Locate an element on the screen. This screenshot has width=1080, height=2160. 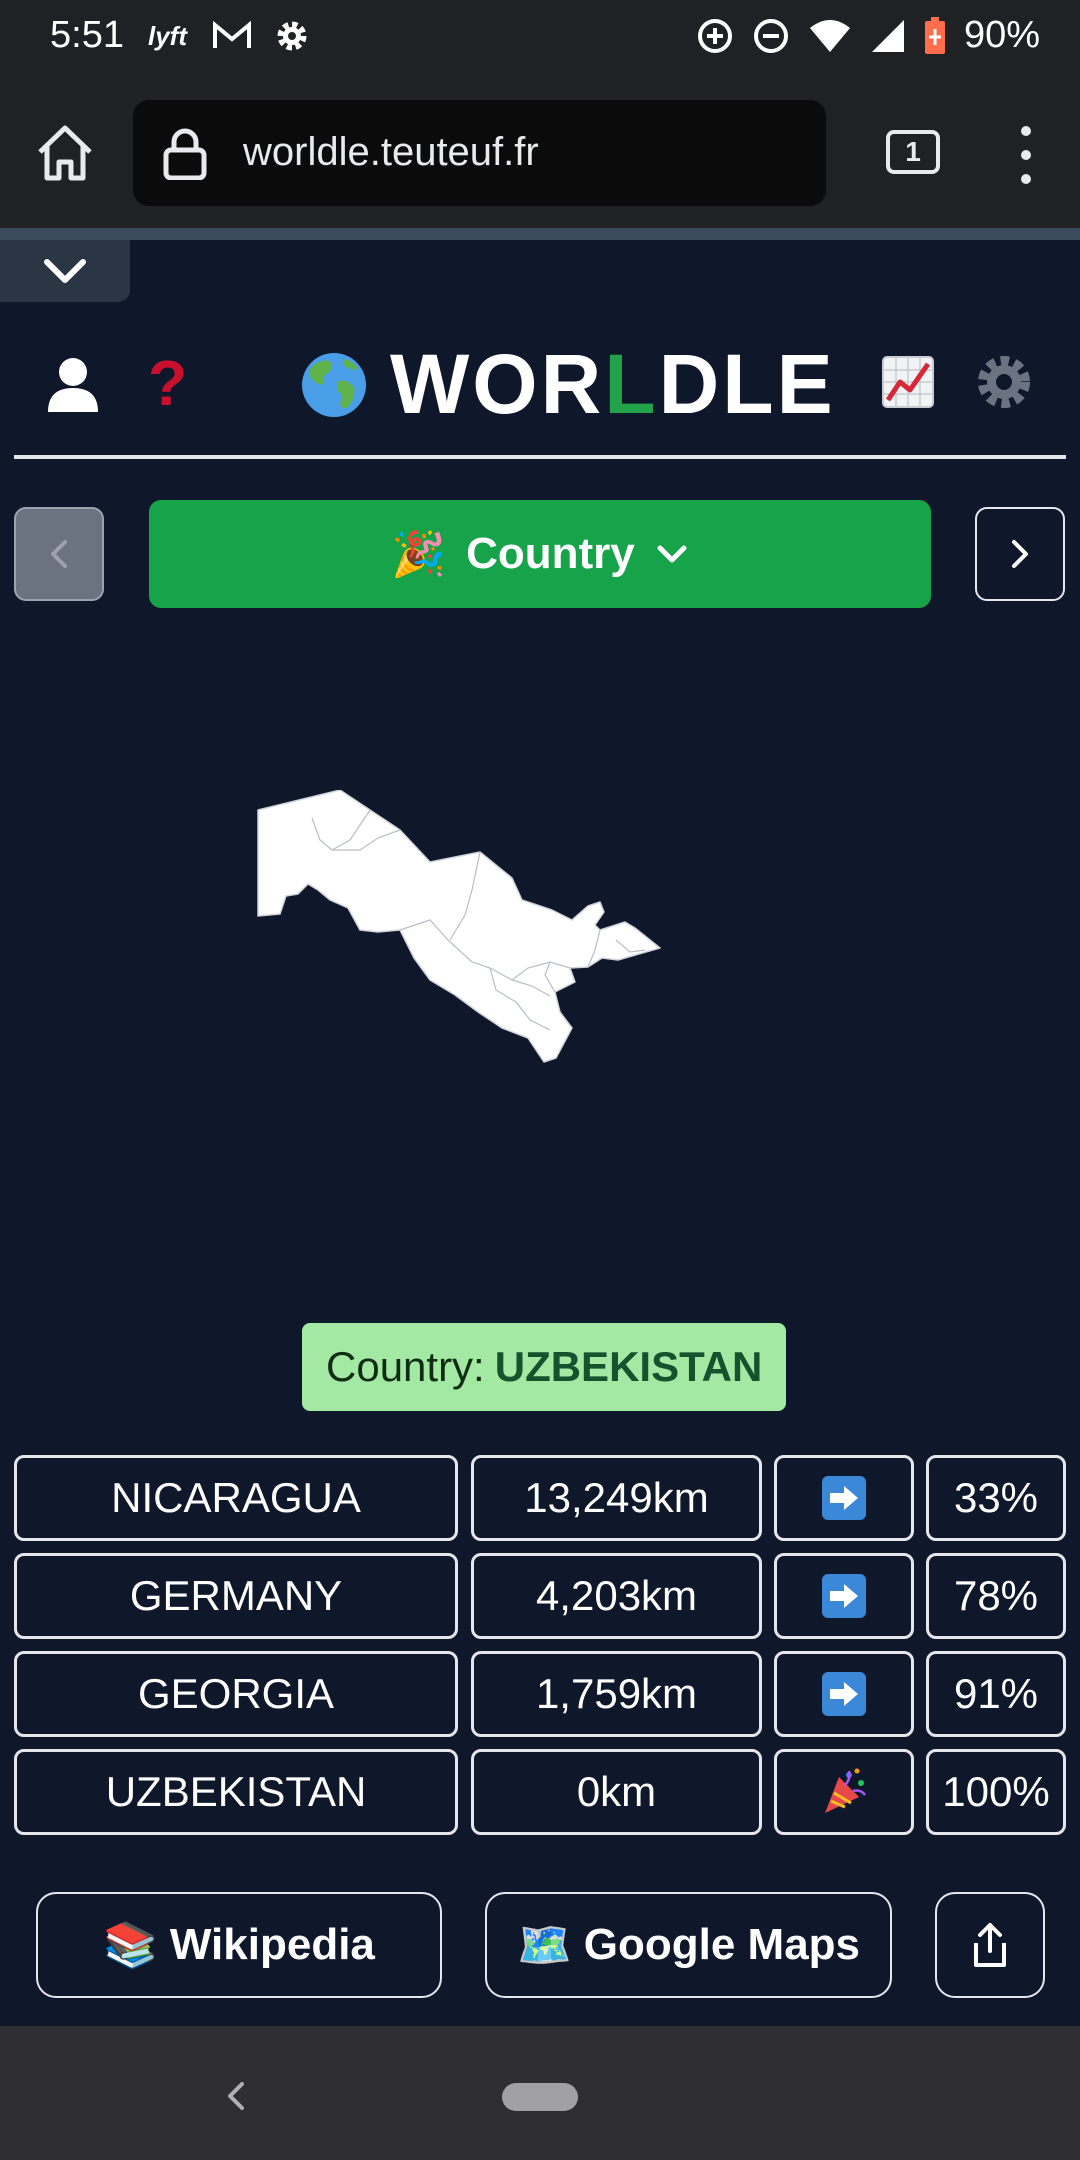
home-icon is located at coordinates (65, 153).